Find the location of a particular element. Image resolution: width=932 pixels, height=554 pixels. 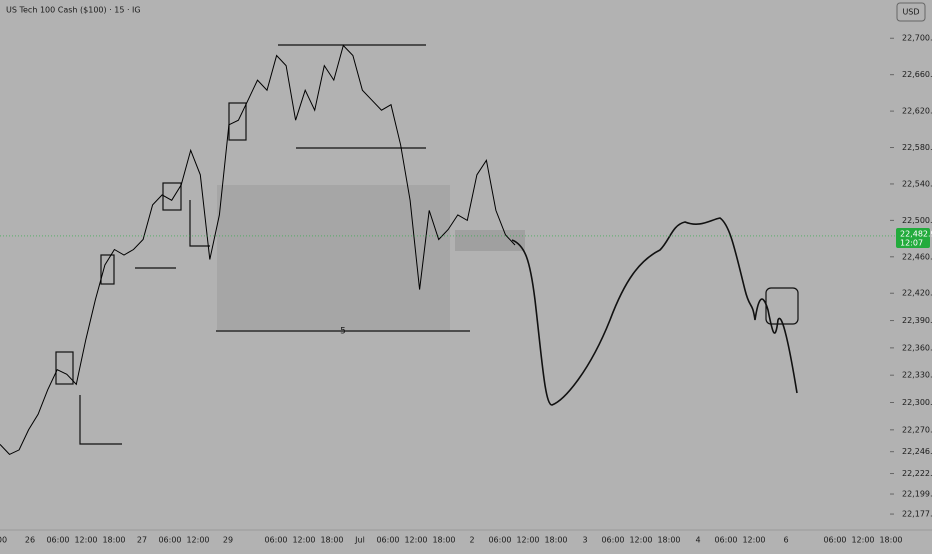

currency-button is located at coordinates (911, 12).